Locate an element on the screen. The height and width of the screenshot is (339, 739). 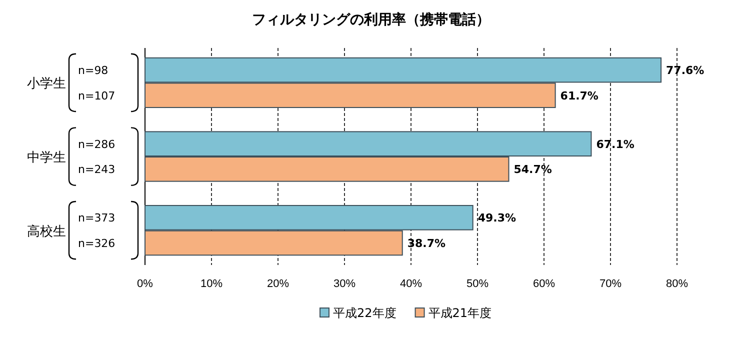
text: n=373 is located at coordinates (97, 218).